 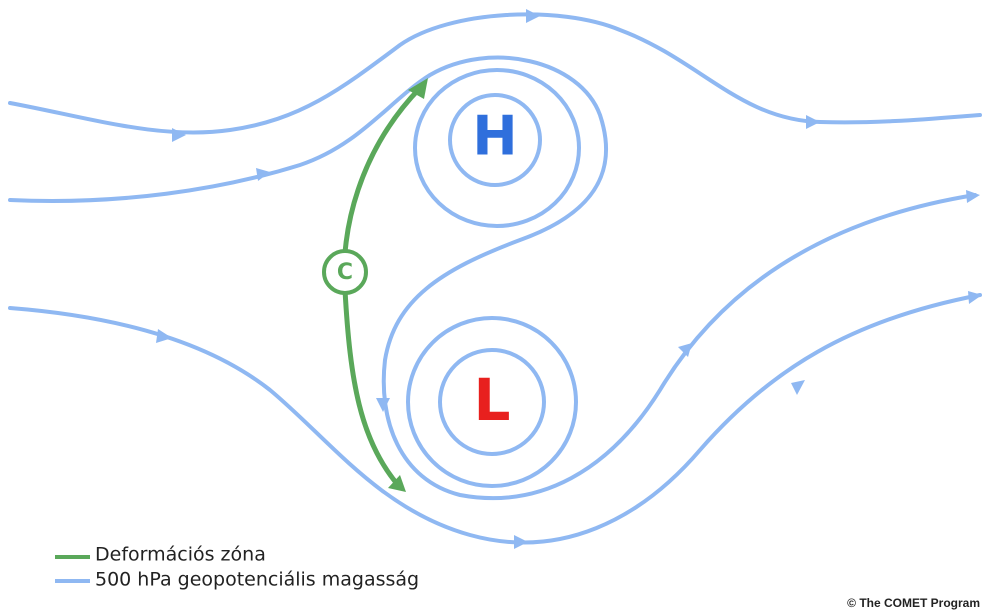 What do you see at coordinates (257, 580) in the screenshot?
I see `legend-entry: 500 hPa geopotenciális magasság` at bounding box center [257, 580].